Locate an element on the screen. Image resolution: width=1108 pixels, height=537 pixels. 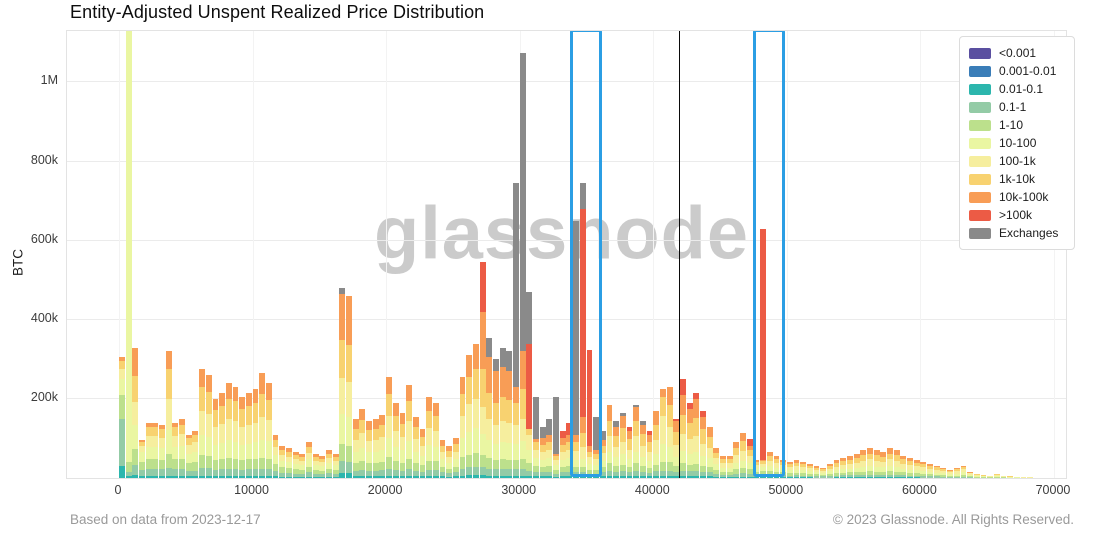
legend-label: 0.001-0.01 is located at coordinates (1028, 71).